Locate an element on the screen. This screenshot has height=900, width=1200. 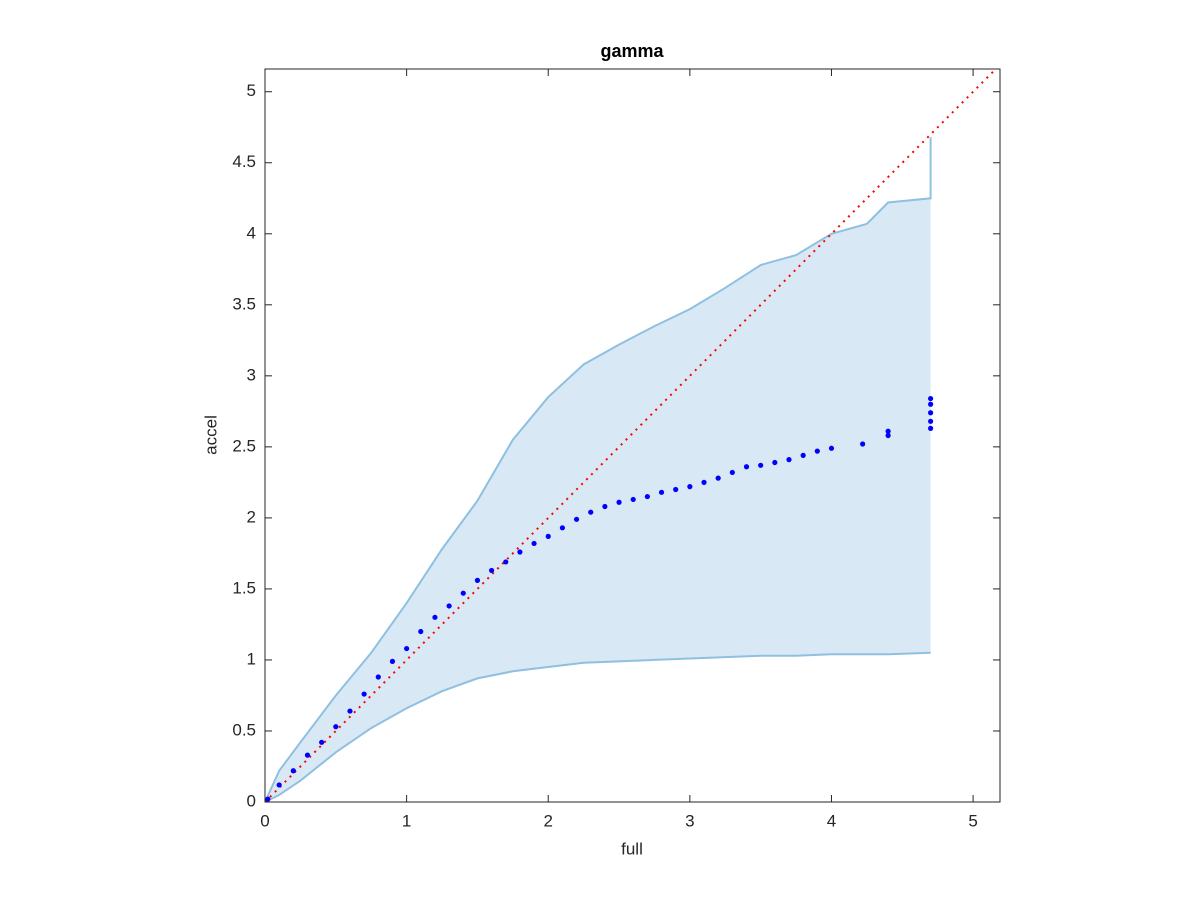
y-tick-label: 4 is located at coordinates (251, 232).